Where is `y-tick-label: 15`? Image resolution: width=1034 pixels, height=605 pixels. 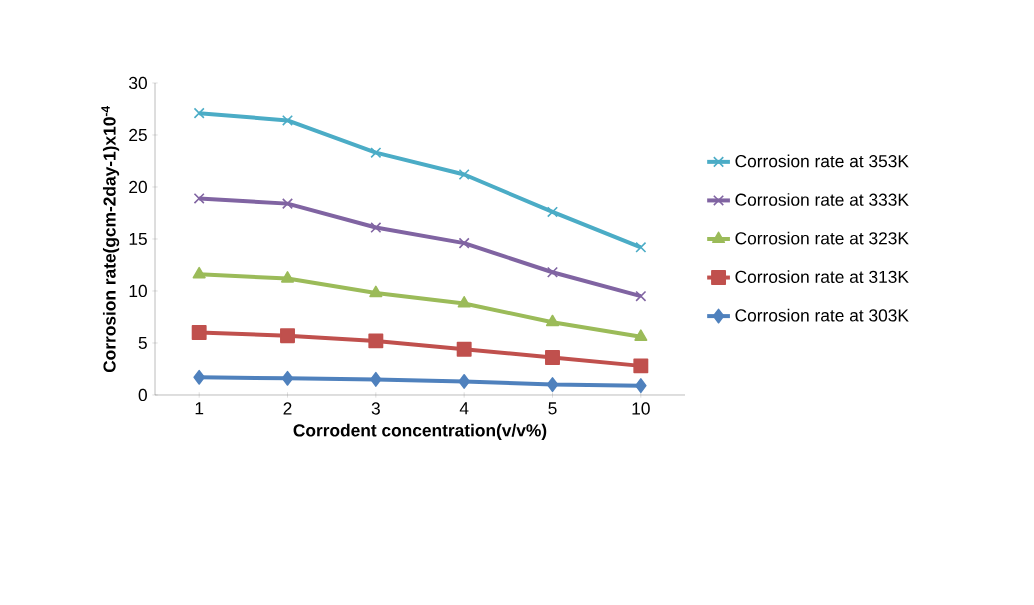 y-tick-label: 15 is located at coordinates (138, 239).